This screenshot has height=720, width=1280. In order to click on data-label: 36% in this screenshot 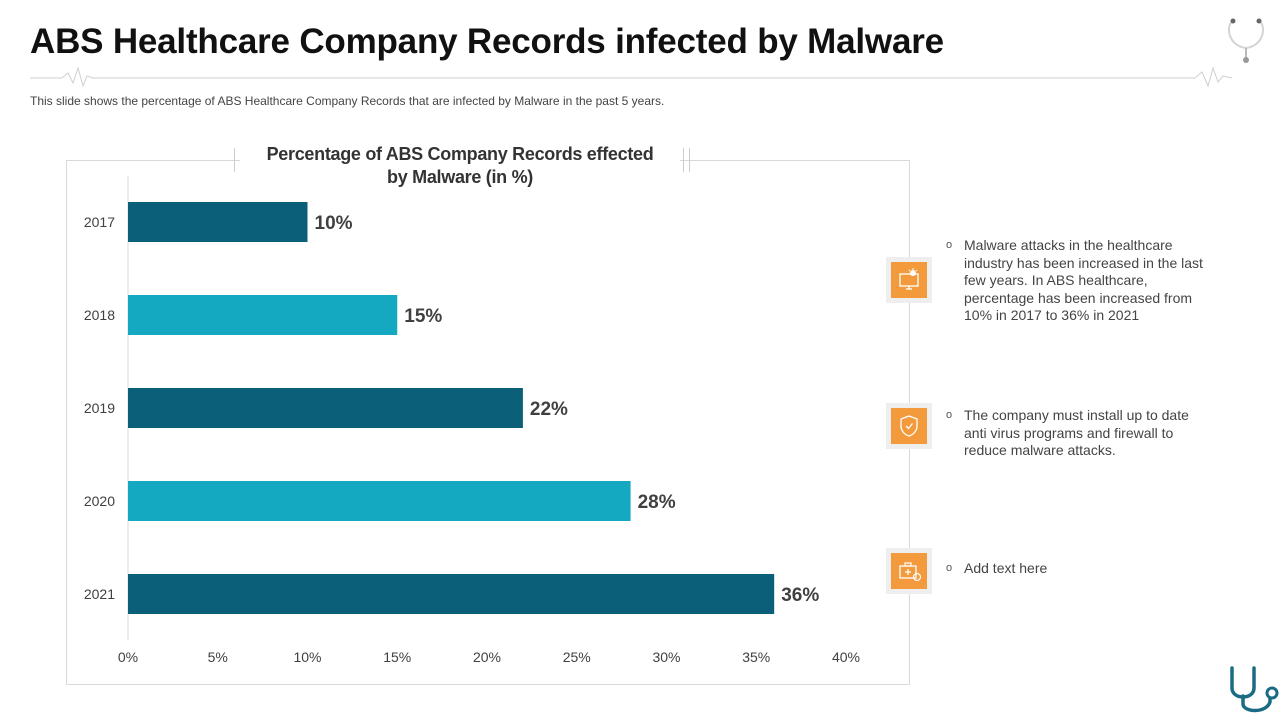, I will do `click(800, 595)`.